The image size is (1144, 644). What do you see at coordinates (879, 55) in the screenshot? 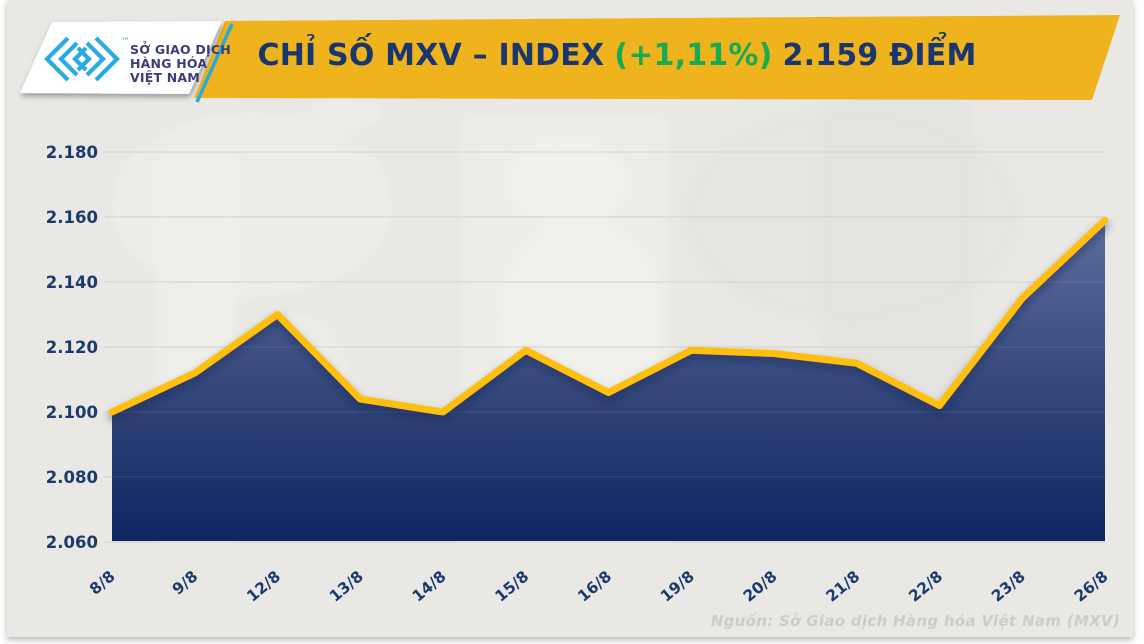
I see `index-value-text: 2.159 ĐIỂM` at bounding box center [879, 55].